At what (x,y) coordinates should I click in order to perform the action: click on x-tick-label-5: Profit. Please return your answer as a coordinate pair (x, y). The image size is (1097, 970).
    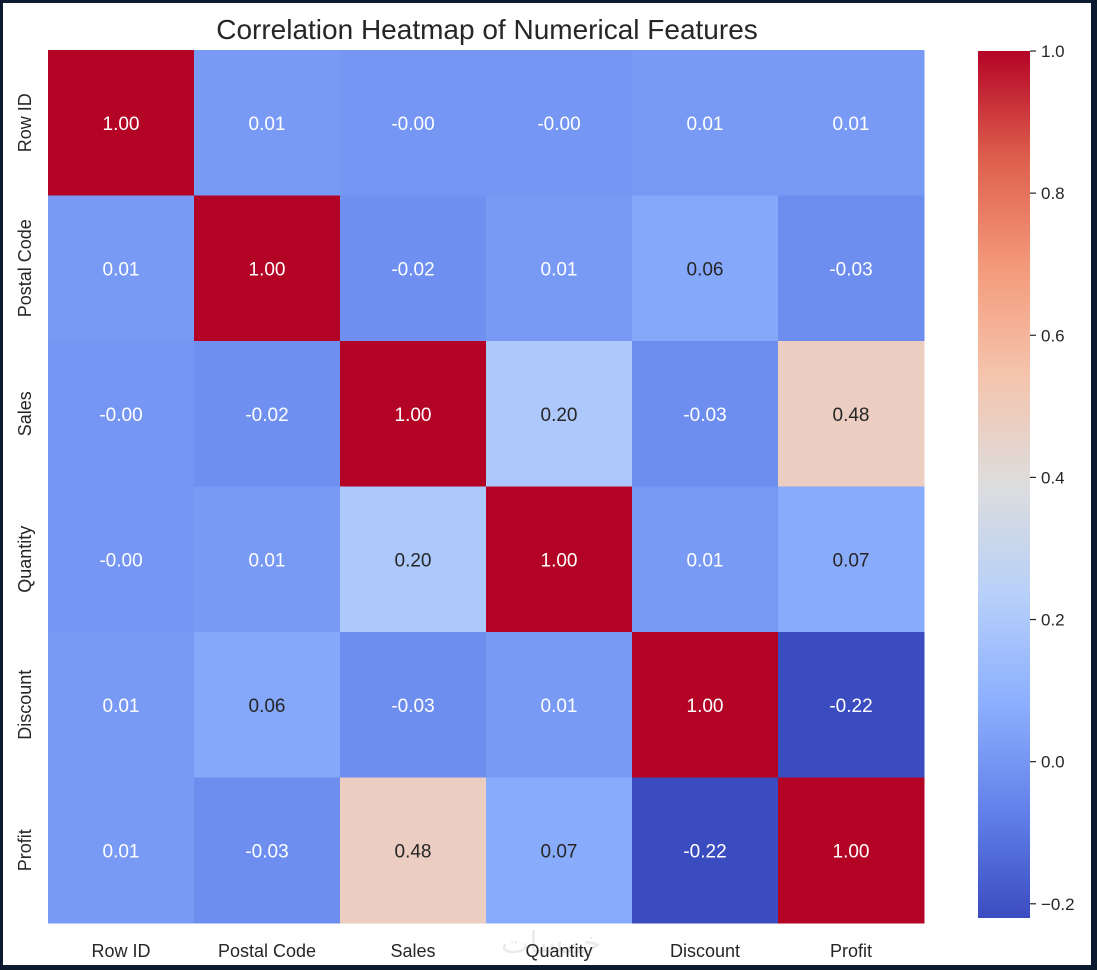
    Looking at the image, I should click on (851, 951).